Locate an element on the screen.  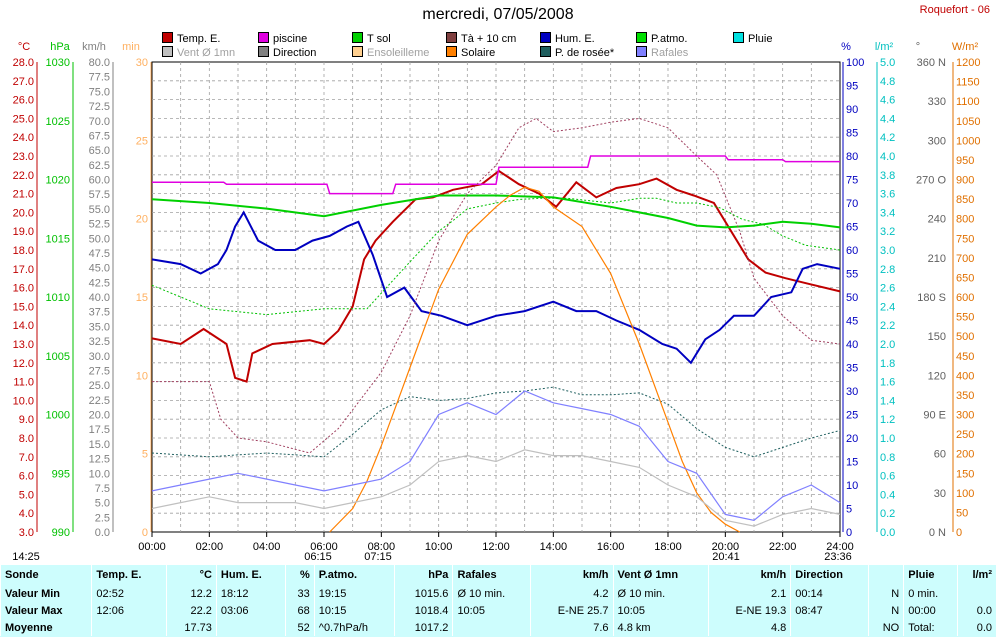
humidity-axis-tick-label: 35 is located at coordinates (852, 369).